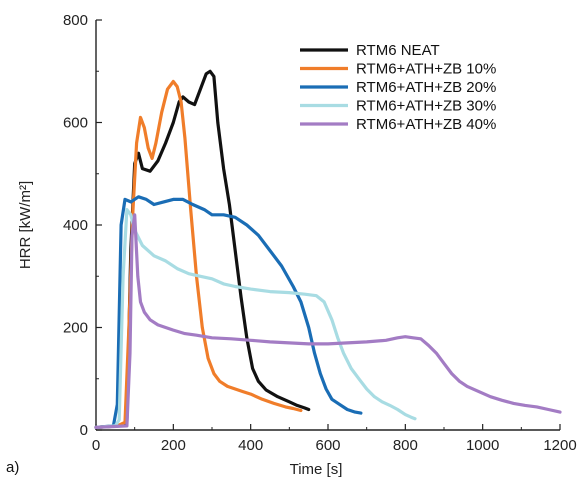 This screenshot has height=486, width=582. I want to click on x-ticks: 0 200 400 600 800 1000 1200, so click(334, 439).